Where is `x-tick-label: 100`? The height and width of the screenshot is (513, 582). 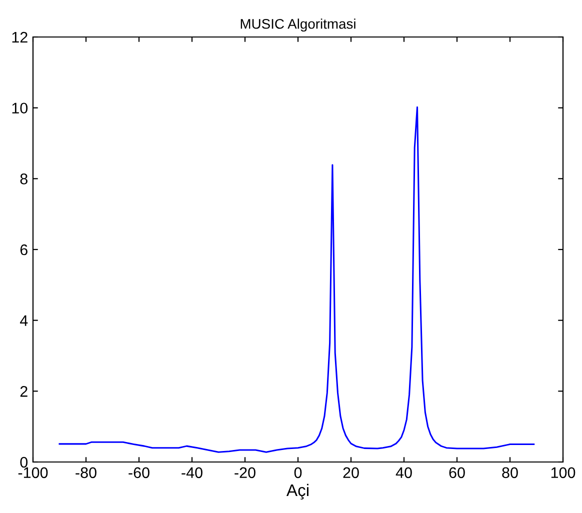 x-tick-label: 100 is located at coordinates (563, 472).